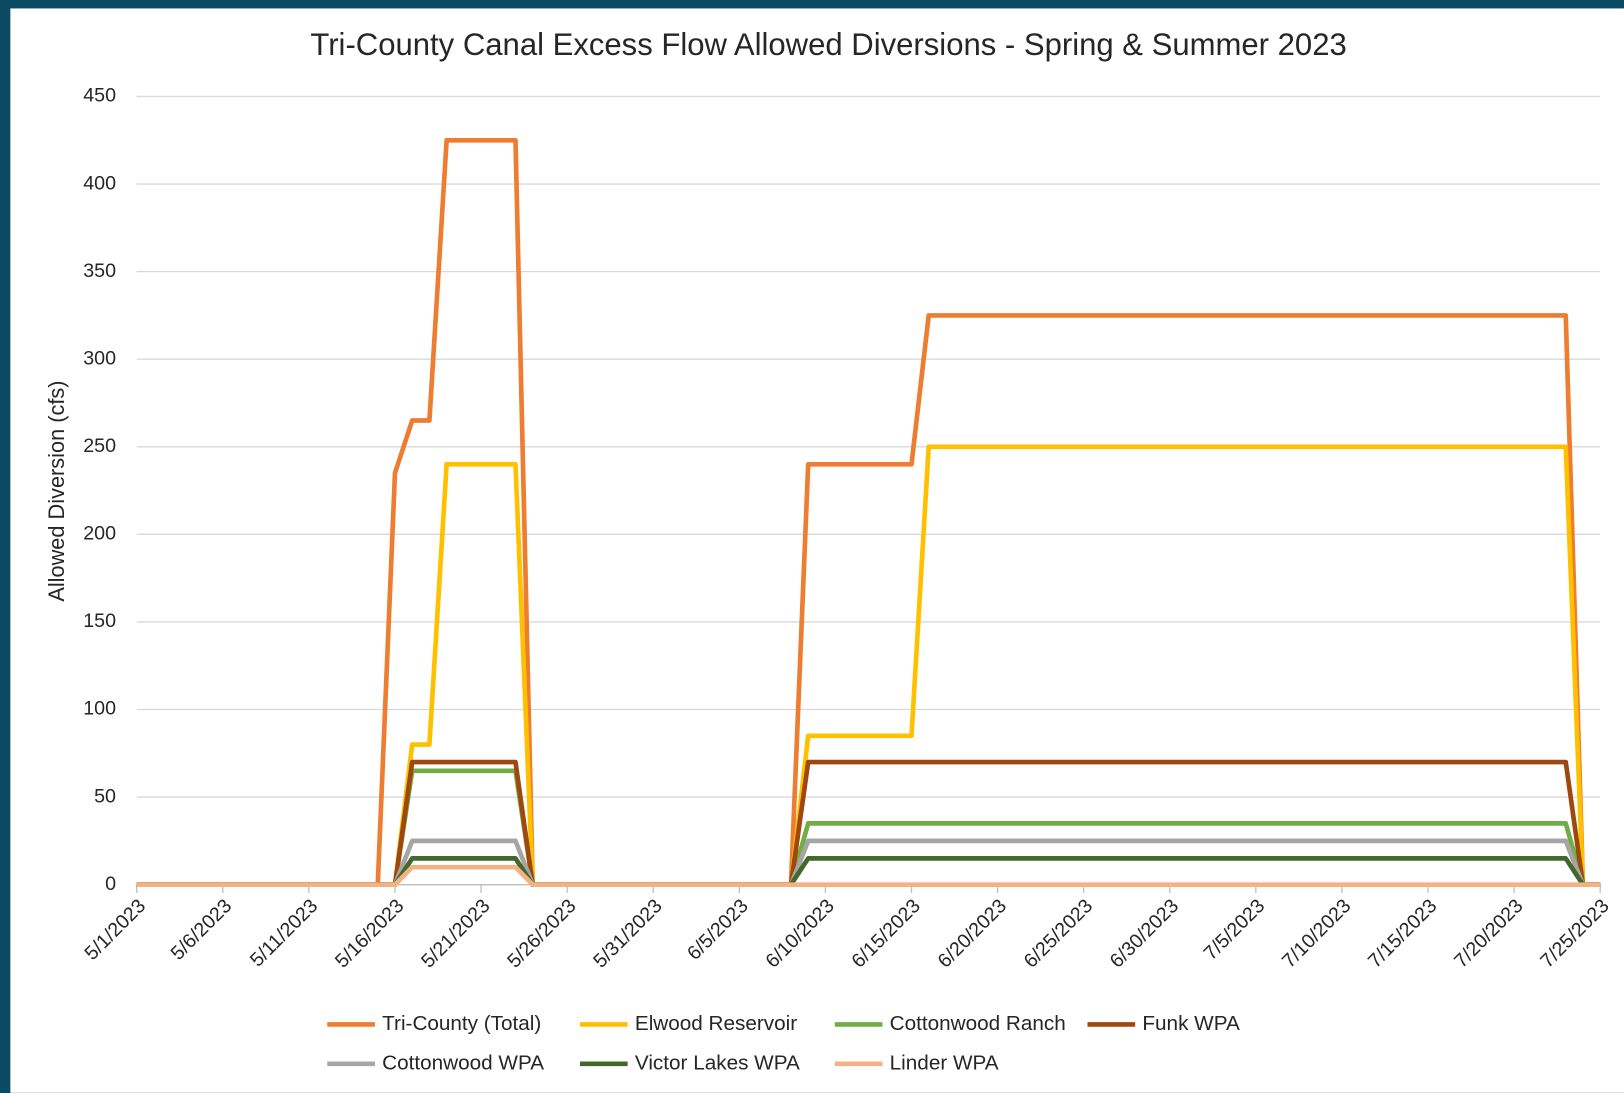 The width and height of the screenshot is (1624, 1093). What do you see at coordinates (944, 1062) in the screenshot?
I see `legend-label: Linder WPA` at bounding box center [944, 1062].